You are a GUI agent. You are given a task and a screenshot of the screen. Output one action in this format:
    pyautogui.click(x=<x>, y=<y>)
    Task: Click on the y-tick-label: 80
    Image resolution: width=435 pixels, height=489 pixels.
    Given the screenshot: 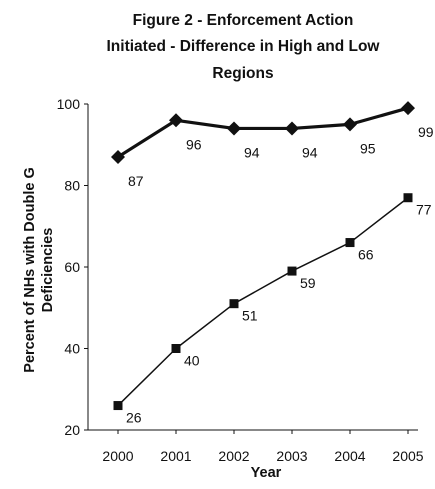 What is the action you would take?
    pyautogui.click(x=72, y=186)
    